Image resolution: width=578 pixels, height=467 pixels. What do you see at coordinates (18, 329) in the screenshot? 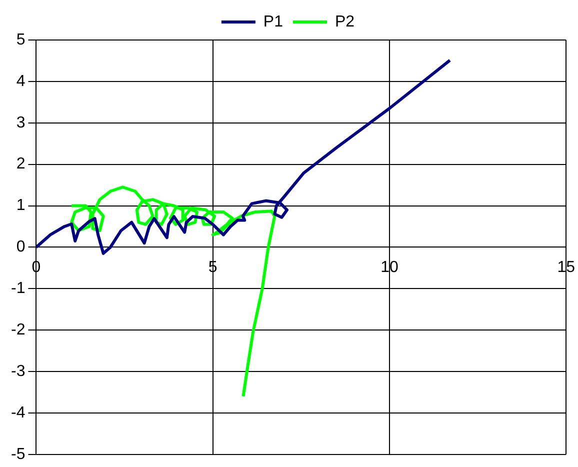
I see `y-tick-label: -2` at bounding box center [18, 329].